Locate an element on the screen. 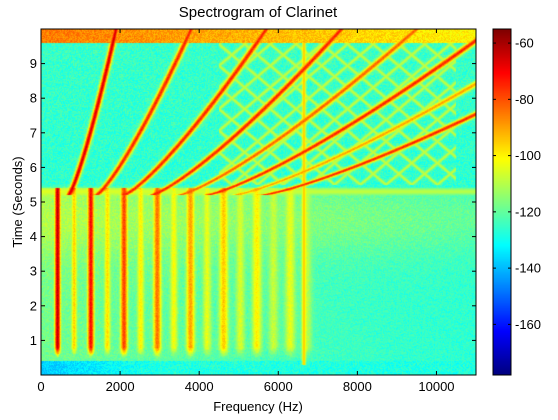 This screenshot has width=558, height=420. chart-title: Spectrogram of Clarinet is located at coordinates (258, 12).